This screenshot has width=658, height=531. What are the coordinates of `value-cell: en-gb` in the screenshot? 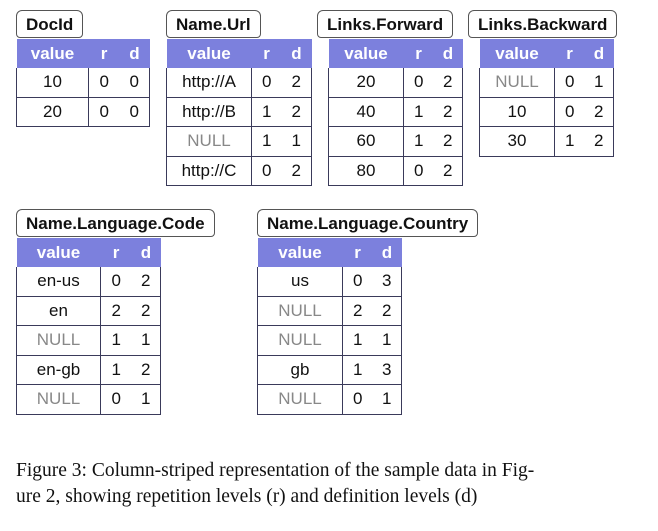 It's located at (58, 370).